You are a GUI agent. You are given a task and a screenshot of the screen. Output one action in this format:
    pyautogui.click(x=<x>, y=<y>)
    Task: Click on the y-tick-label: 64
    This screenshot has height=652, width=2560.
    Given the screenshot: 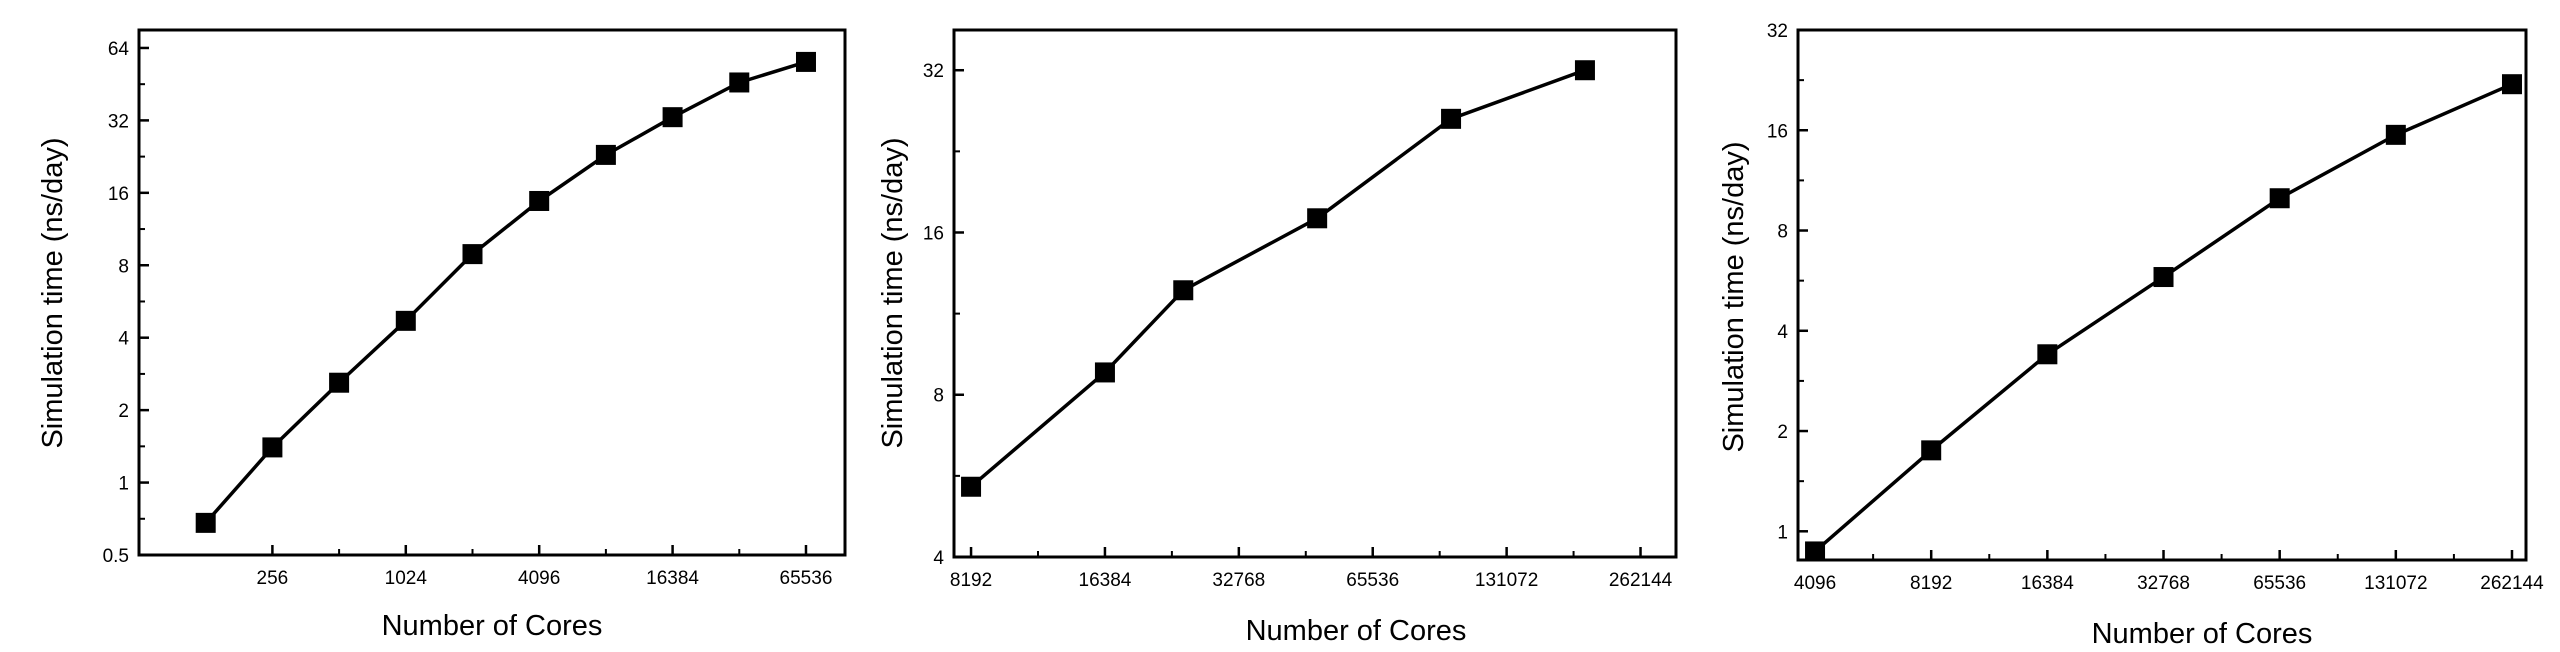 What is the action you would take?
    pyautogui.click(x=119, y=49)
    